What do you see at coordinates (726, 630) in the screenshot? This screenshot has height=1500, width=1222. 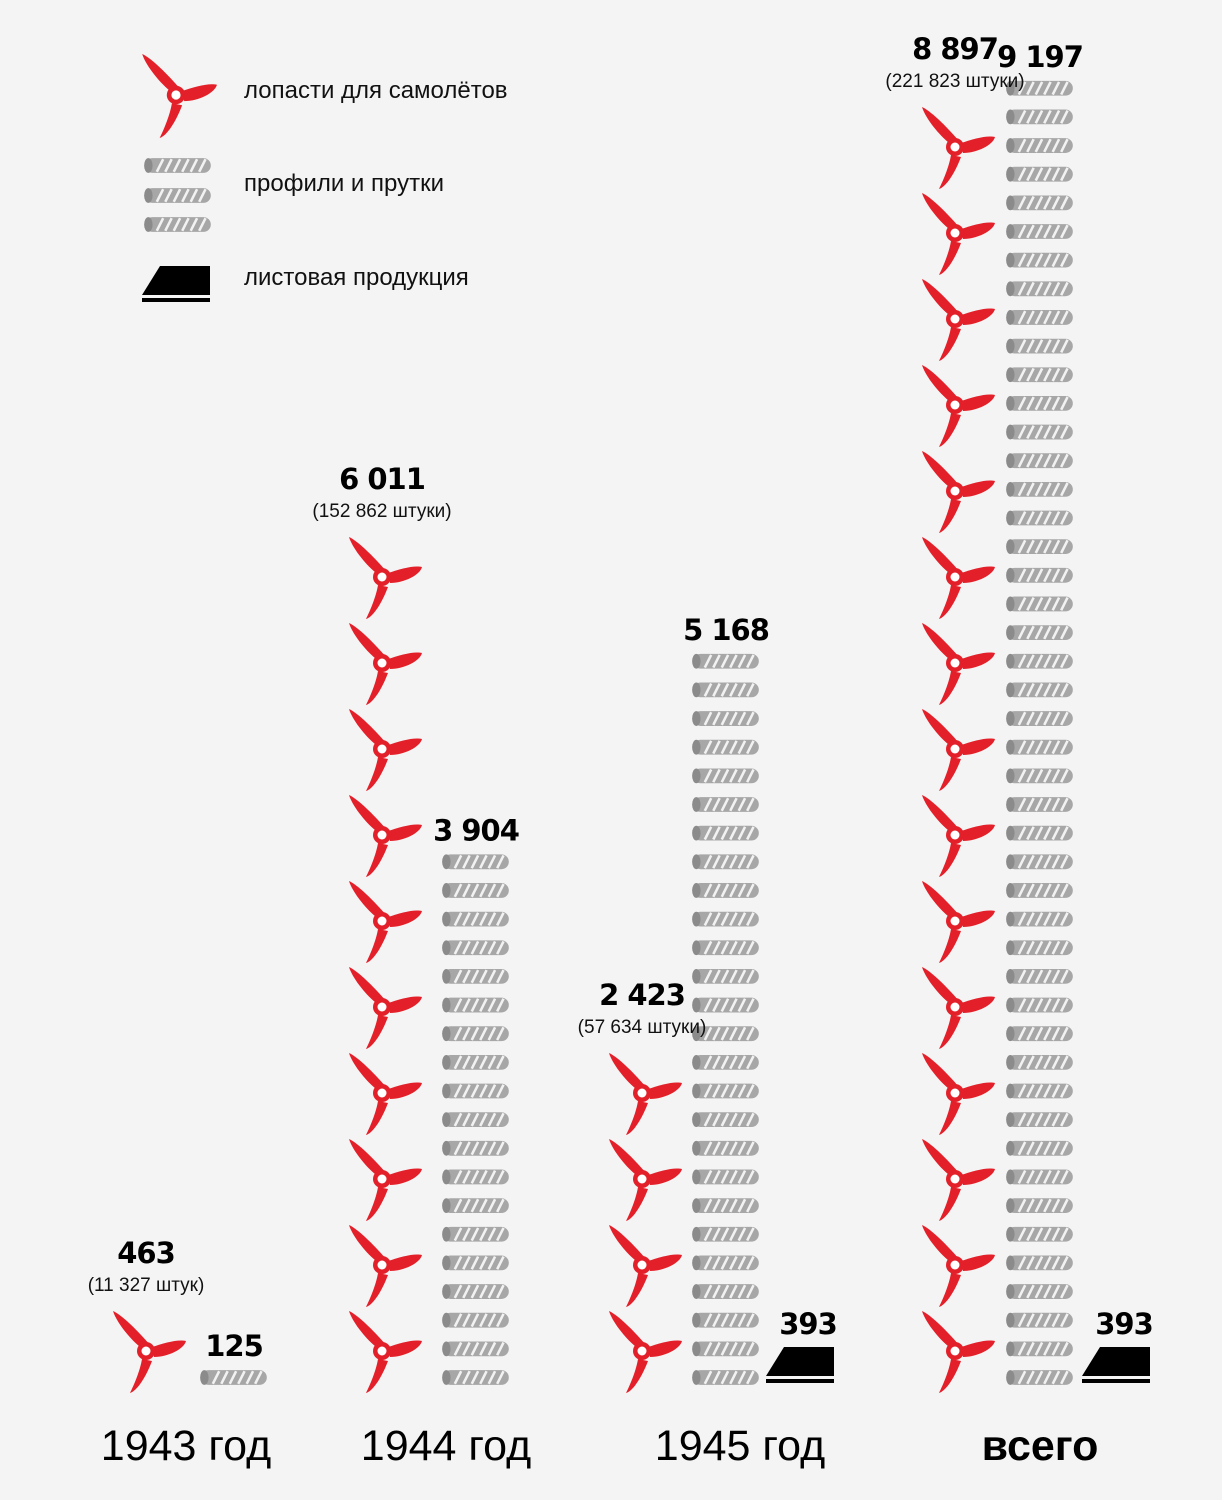 I see `profile-value-label: 5 168` at bounding box center [726, 630].